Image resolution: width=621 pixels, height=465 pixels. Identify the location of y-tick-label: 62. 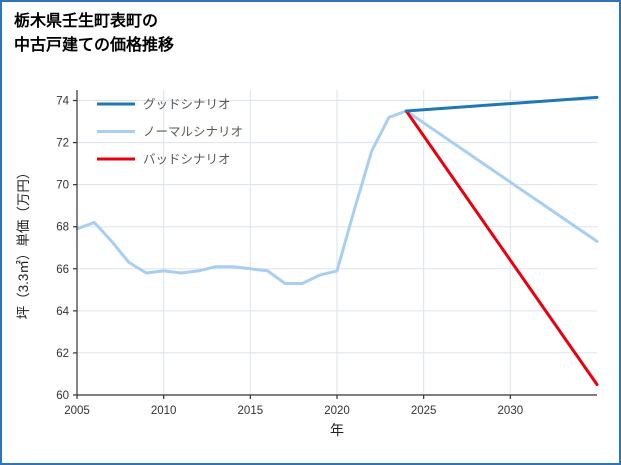
(62, 354).